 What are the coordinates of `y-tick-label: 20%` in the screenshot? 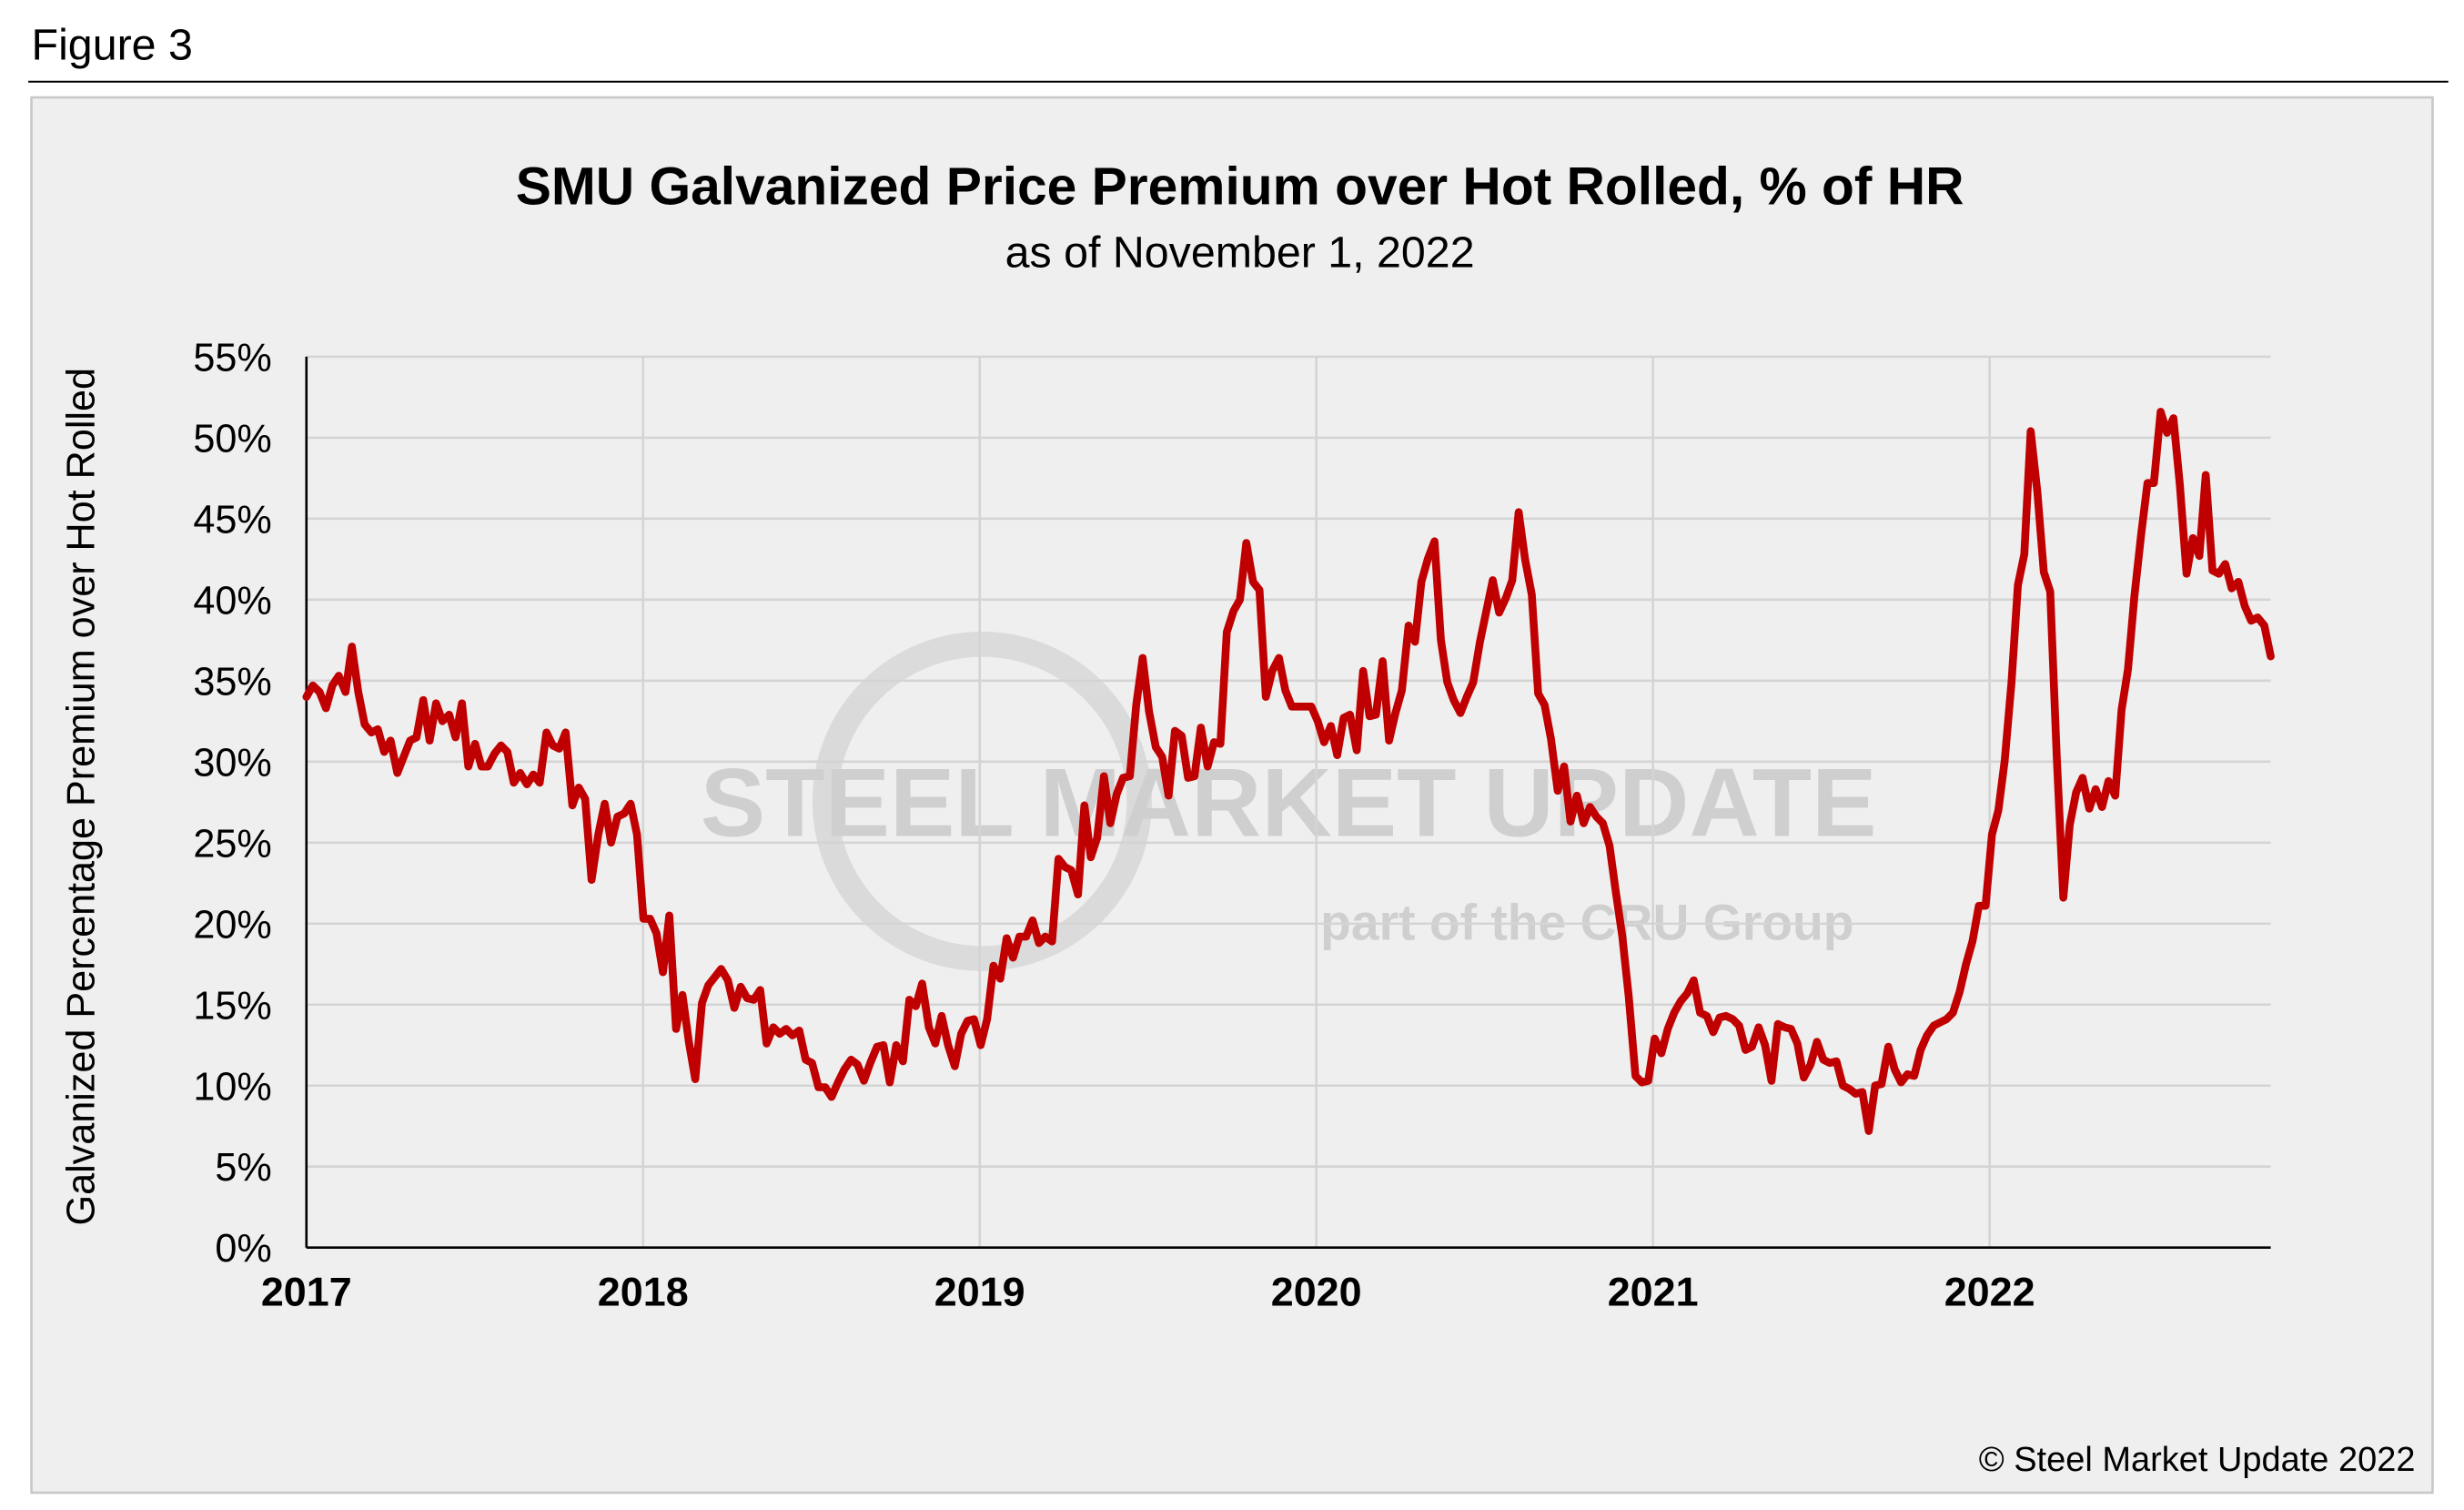 It's located at (232, 925).